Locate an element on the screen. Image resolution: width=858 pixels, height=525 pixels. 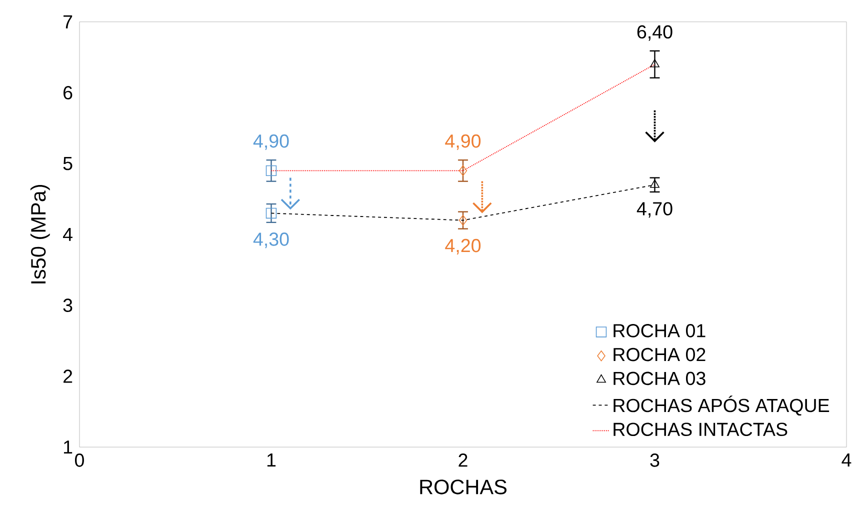
y-tick-label: 4 is located at coordinates (67, 235).